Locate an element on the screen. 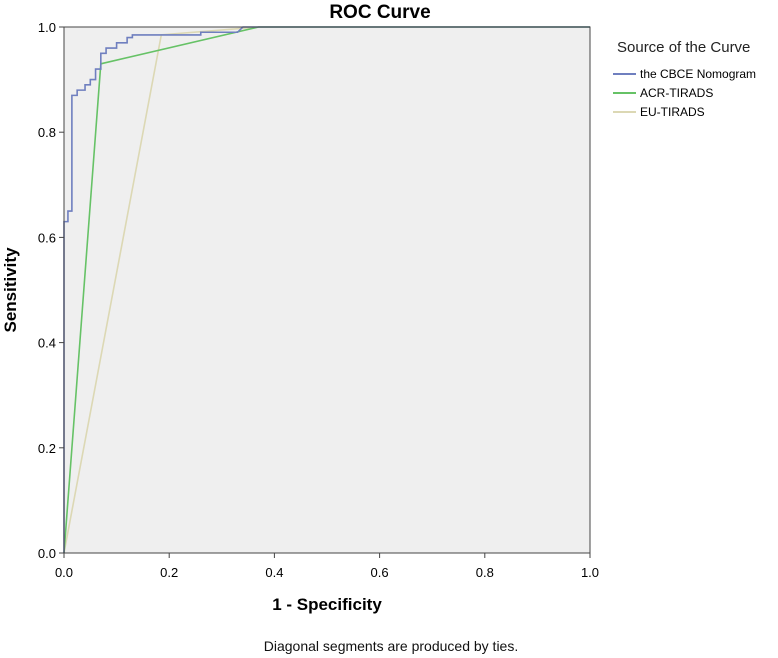 The image size is (778, 658). x-tick-label: 1.0 is located at coordinates (590, 572).